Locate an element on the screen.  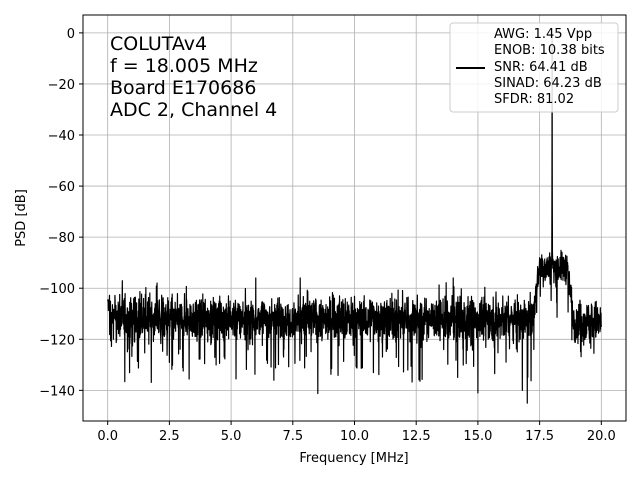
legend-entry-4: SINAD: 64.23 dB is located at coordinates (548, 83).